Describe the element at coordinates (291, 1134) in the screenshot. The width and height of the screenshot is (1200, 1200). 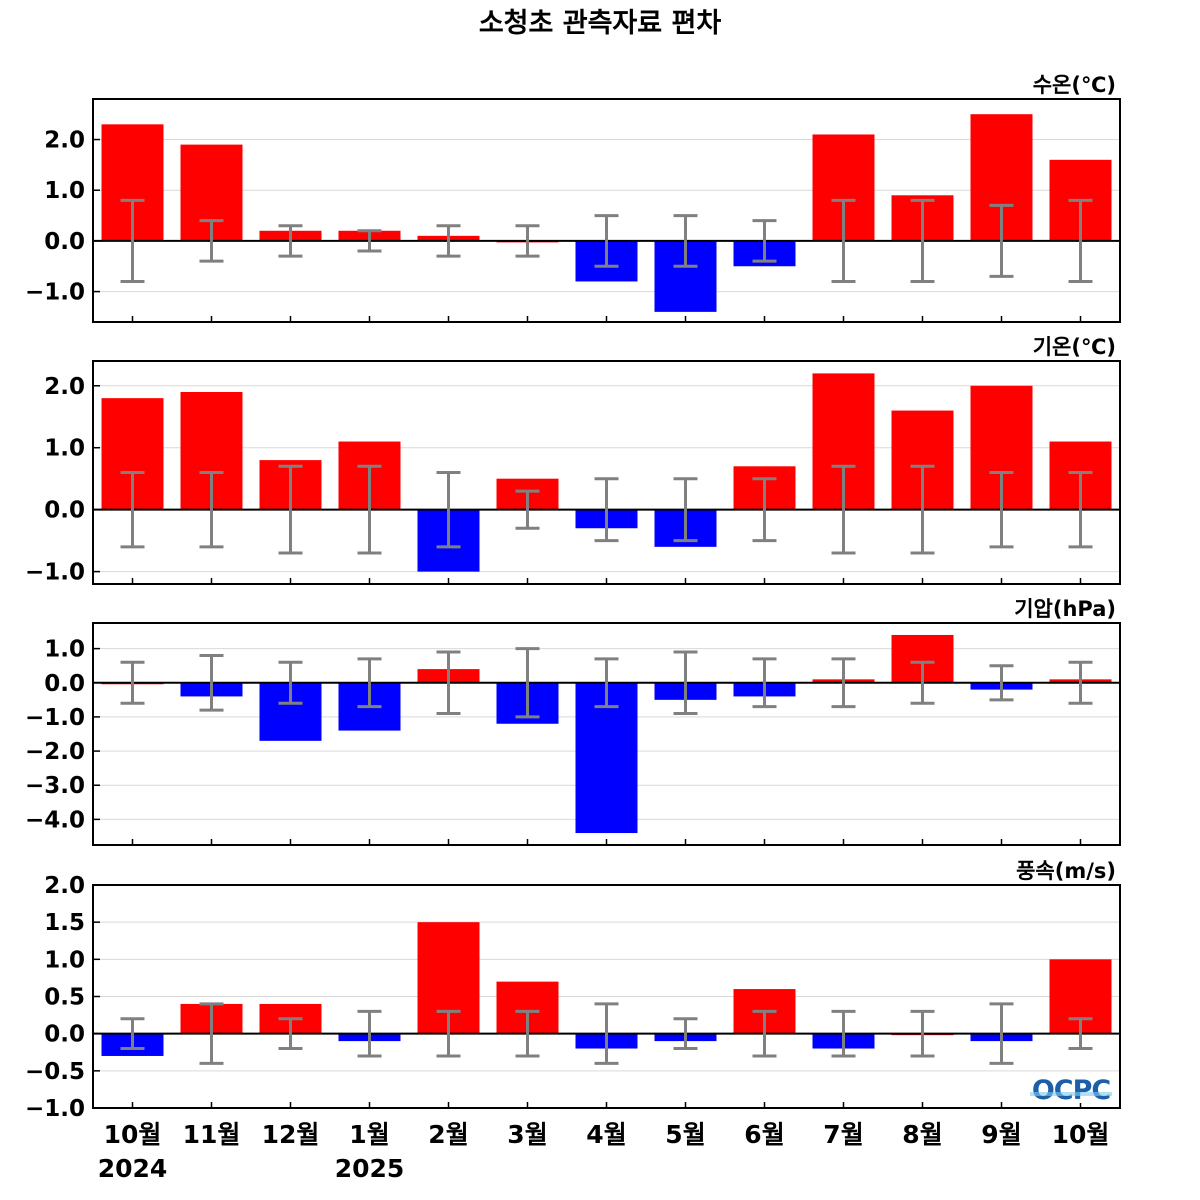
I see `x-tick-label: 12월` at that location.